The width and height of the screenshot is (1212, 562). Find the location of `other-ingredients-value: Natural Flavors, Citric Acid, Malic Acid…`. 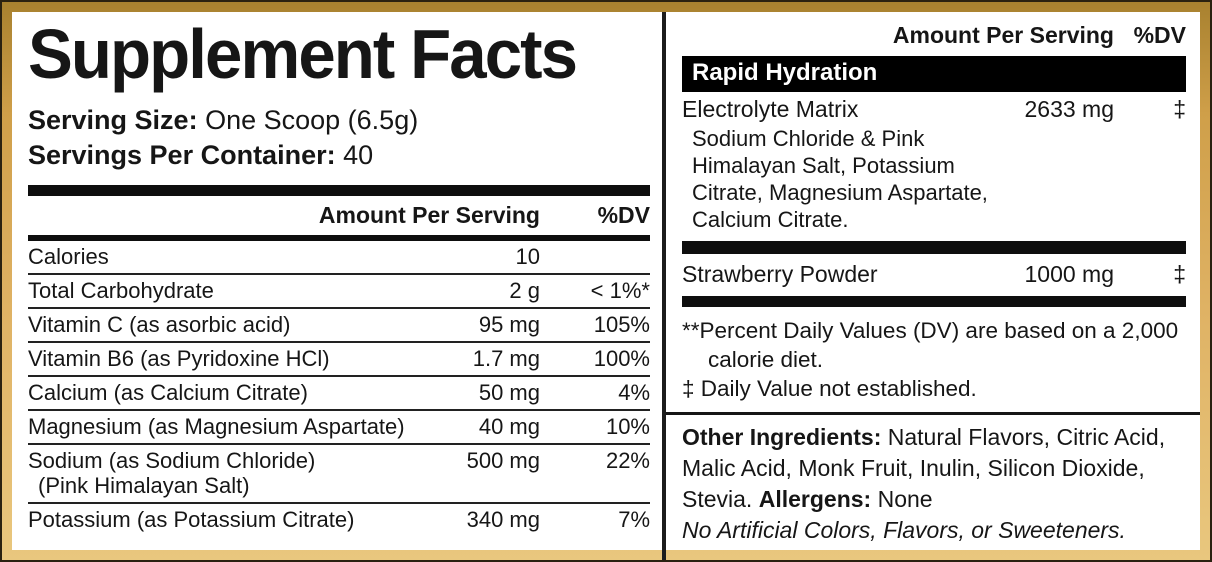

other-ingredients-value: Natural Flavors, Citric Acid, Malic Acid… is located at coordinates (924, 468).